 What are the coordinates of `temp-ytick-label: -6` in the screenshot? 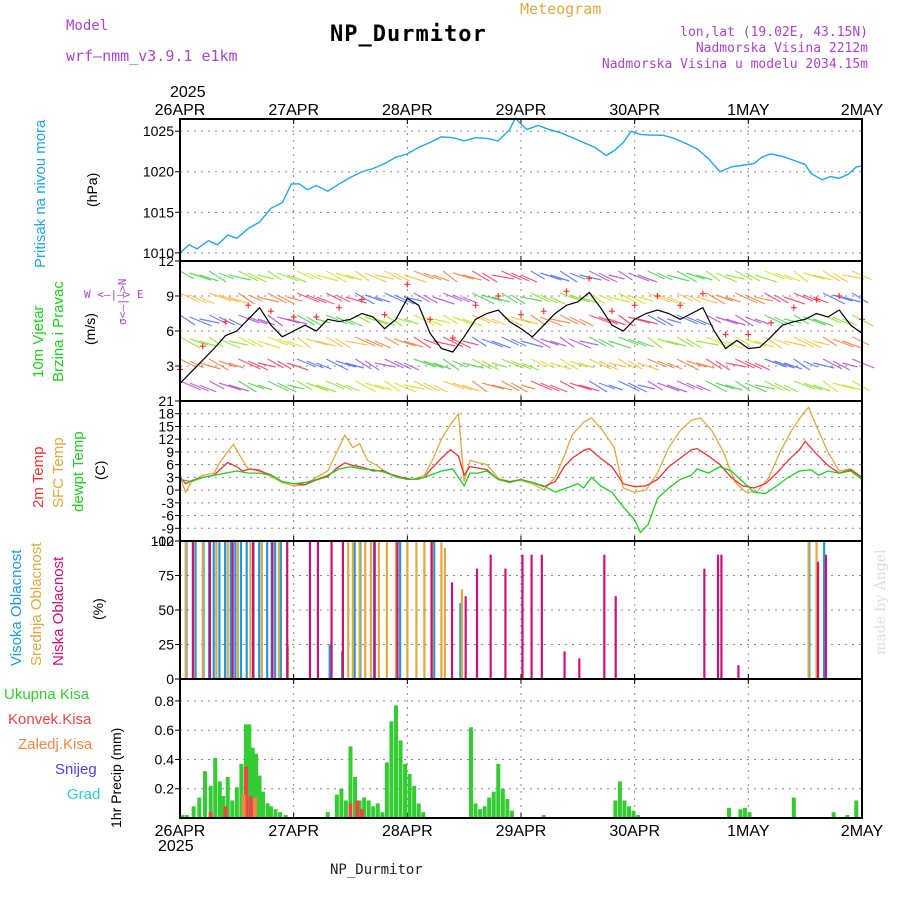 It's located at (168, 516).